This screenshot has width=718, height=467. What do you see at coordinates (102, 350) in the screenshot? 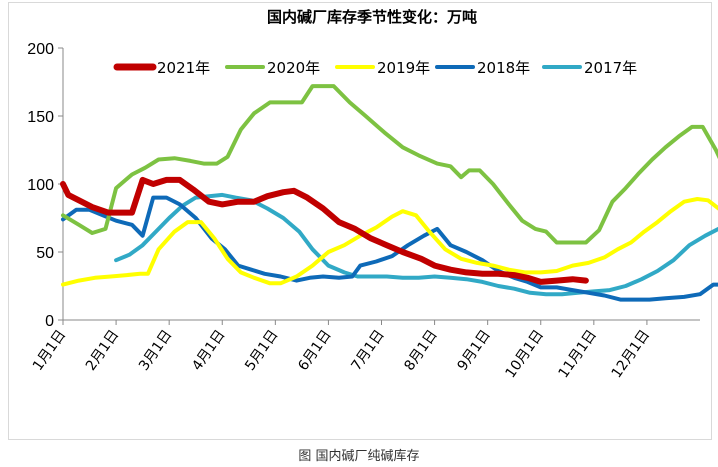
I see `x-tick-label: 2月1日` at bounding box center [102, 350].